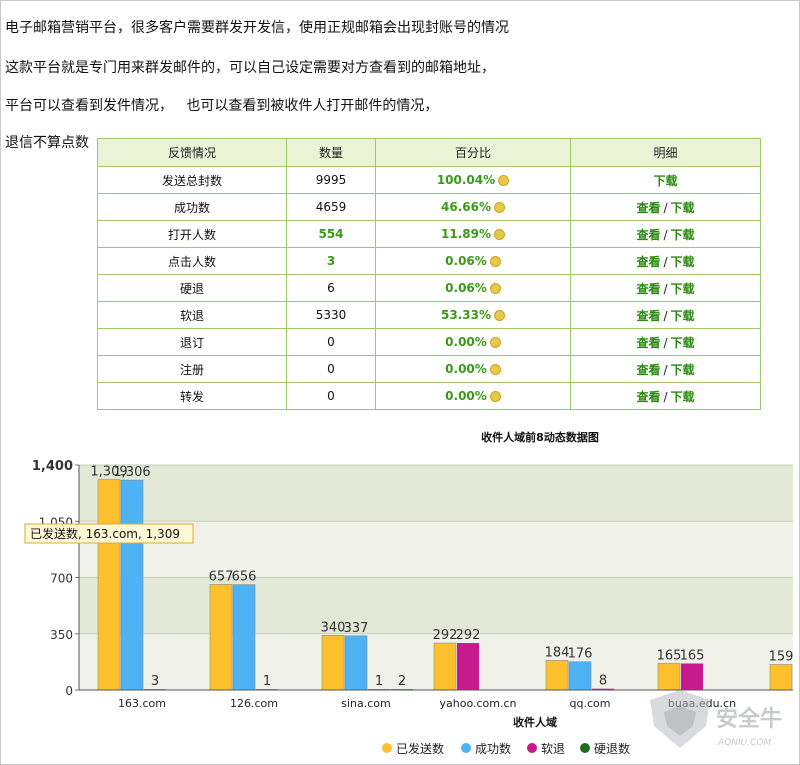  What do you see at coordinates (366, 703) in the screenshot?
I see `x-tick-label: sina.com` at bounding box center [366, 703].